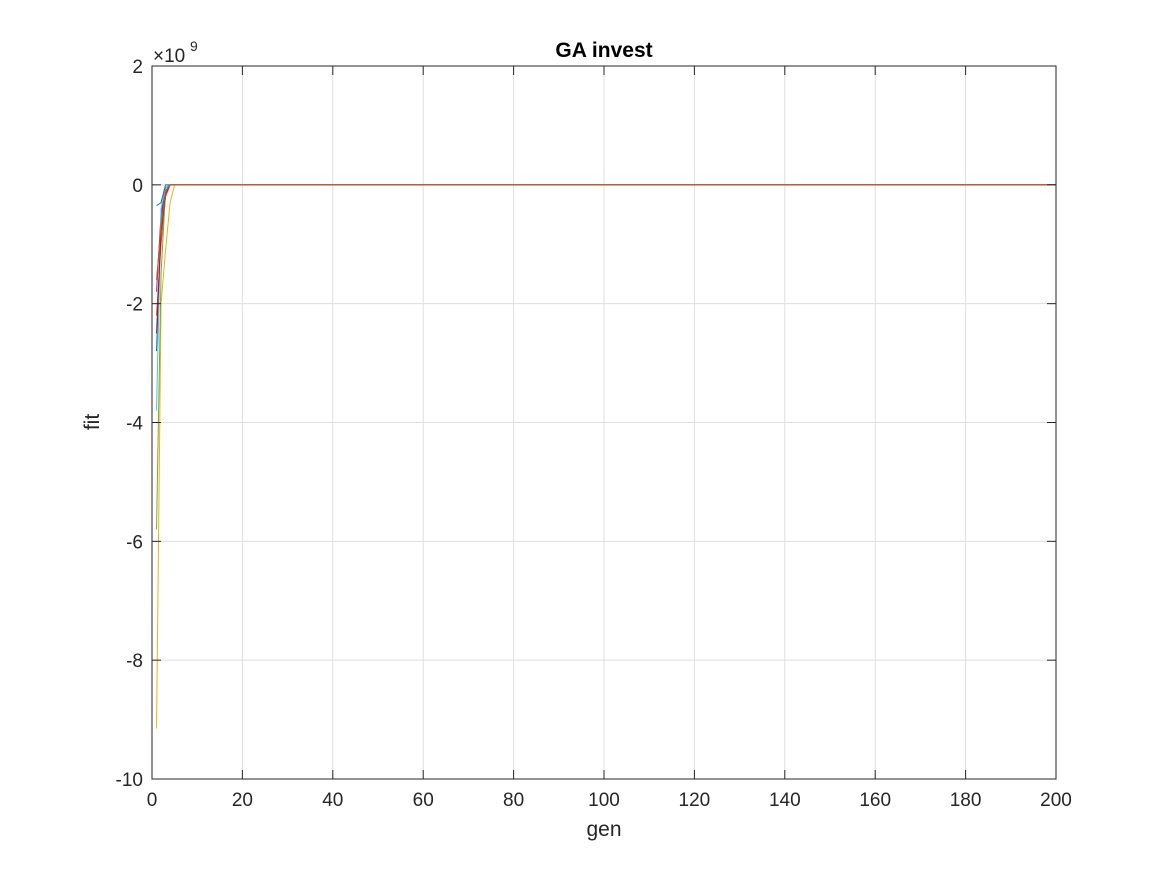 This screenshot has height=875, width=1167. I want to click on x-tick-label: 40, so click(332, 800).